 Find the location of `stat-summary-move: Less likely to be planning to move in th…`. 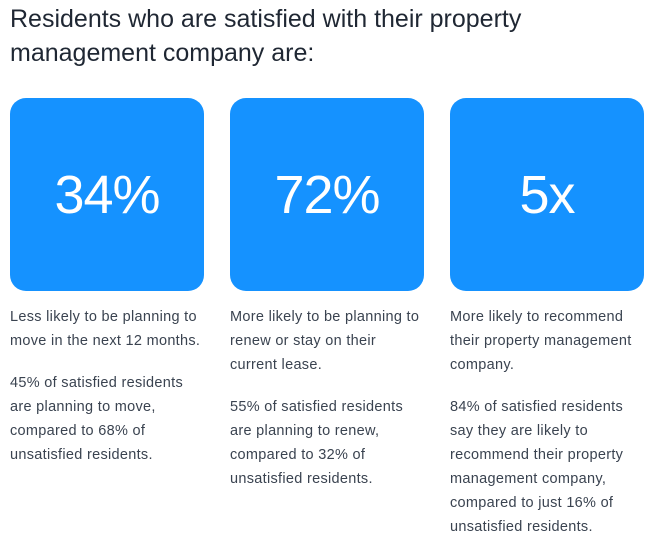

stat-summary-move: Less likely to be planning to move in th… is located at coordinates (105, 329).